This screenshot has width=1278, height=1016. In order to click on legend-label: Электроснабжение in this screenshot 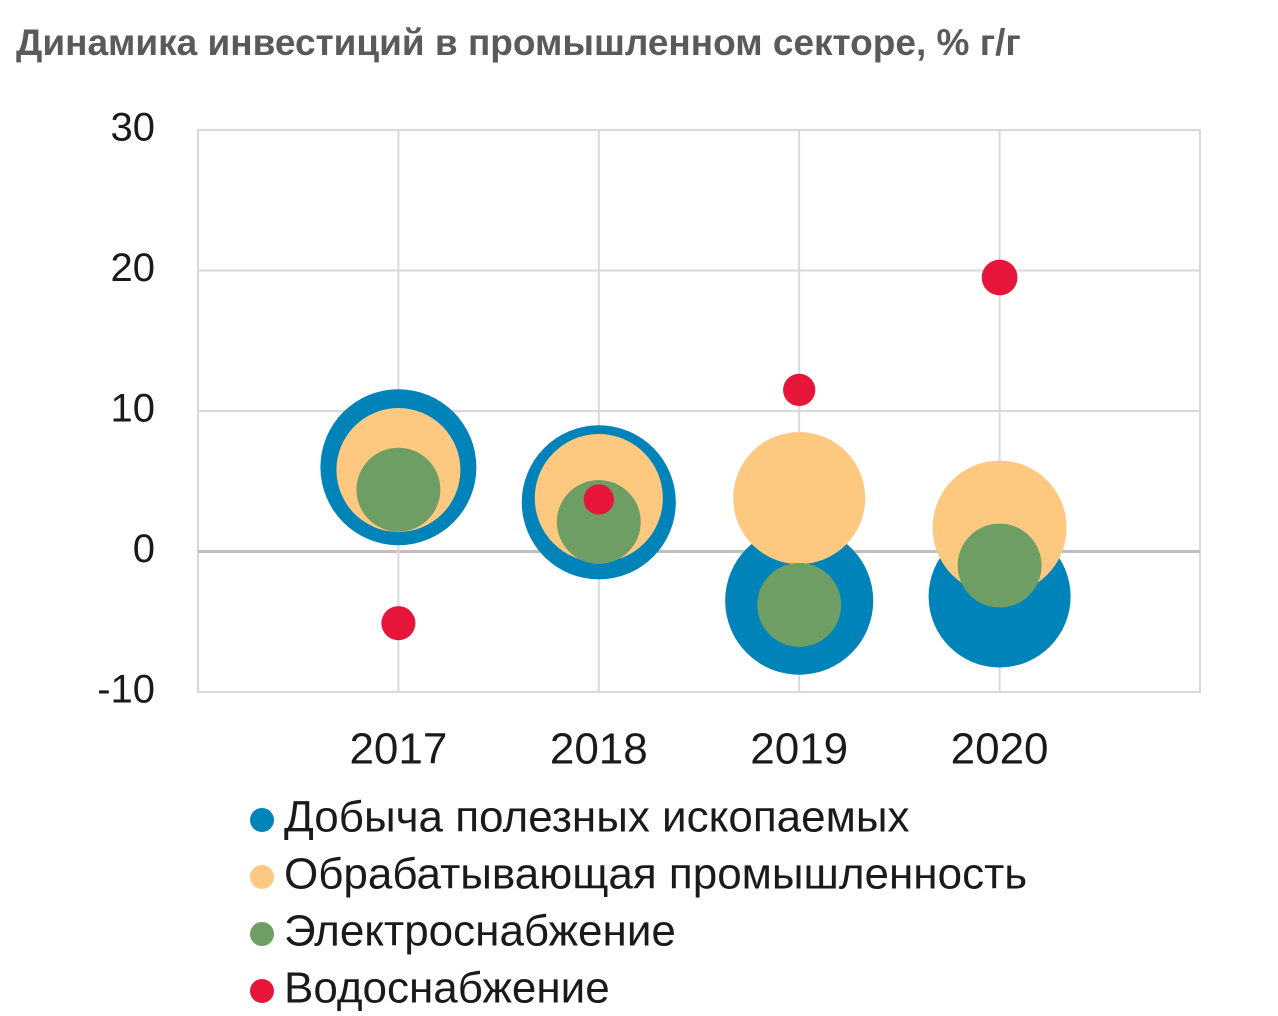, I will do `click(480, 931)`.